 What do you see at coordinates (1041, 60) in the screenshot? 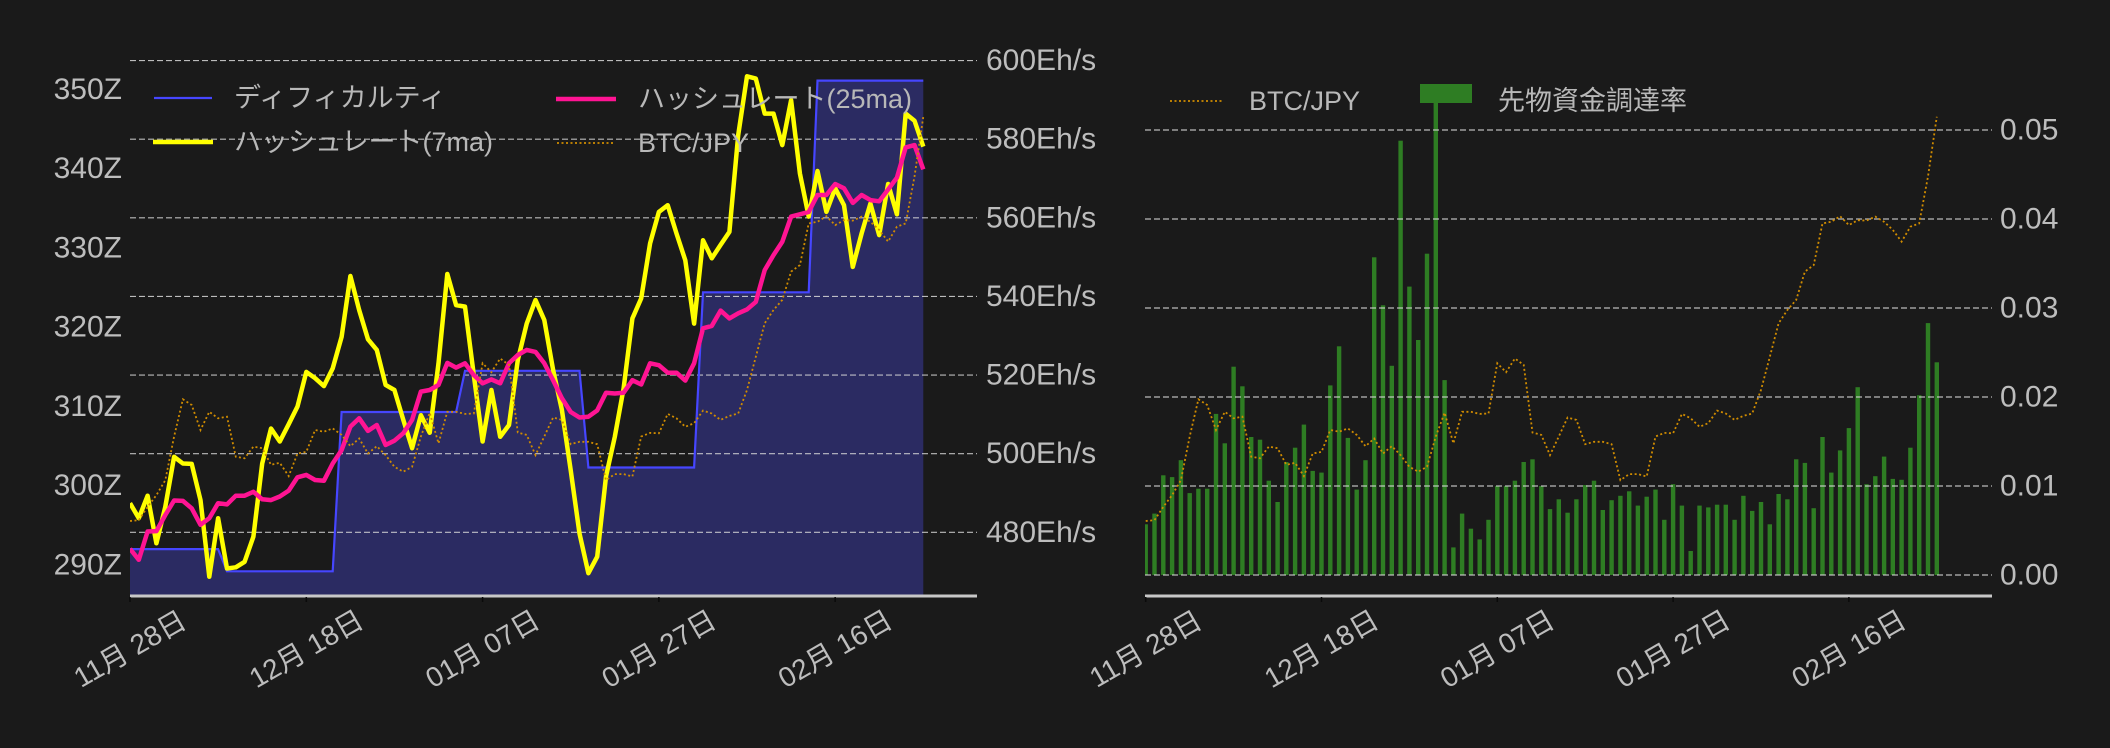
I see `y-tick-label: 600Eh/s` at bounding box center [1041, 60].